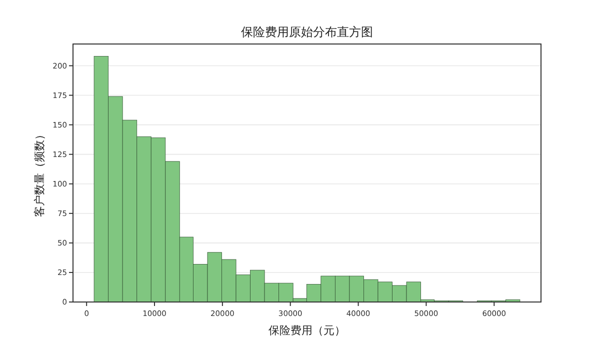  I want to click on y-axis-title: 客户数量（频数）, so click(39, 173).